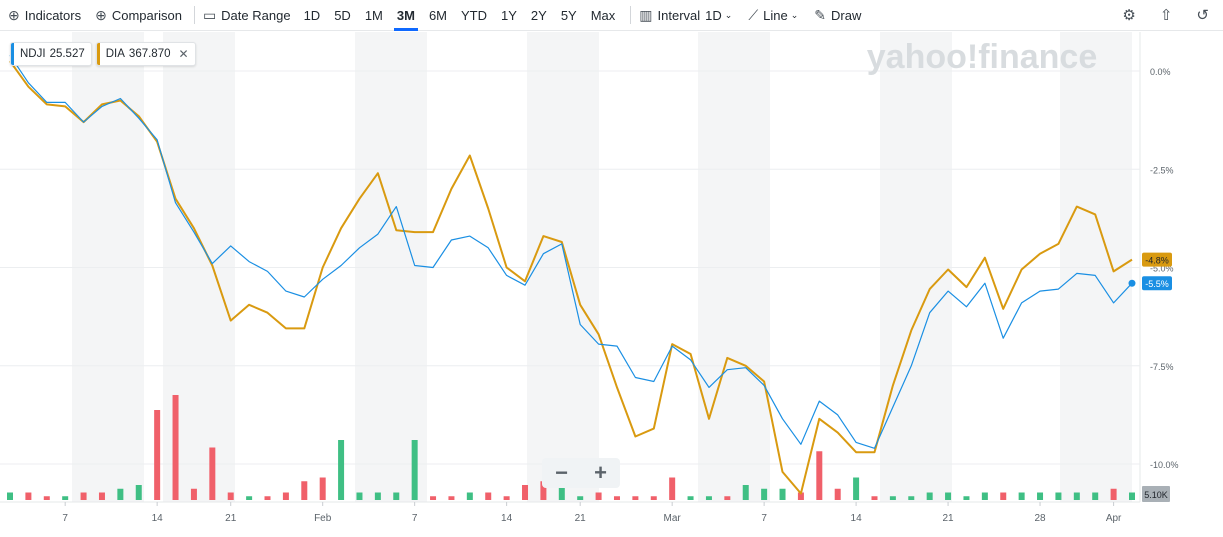  I want to click on x-tick-label: Mar, so click(673, 518).